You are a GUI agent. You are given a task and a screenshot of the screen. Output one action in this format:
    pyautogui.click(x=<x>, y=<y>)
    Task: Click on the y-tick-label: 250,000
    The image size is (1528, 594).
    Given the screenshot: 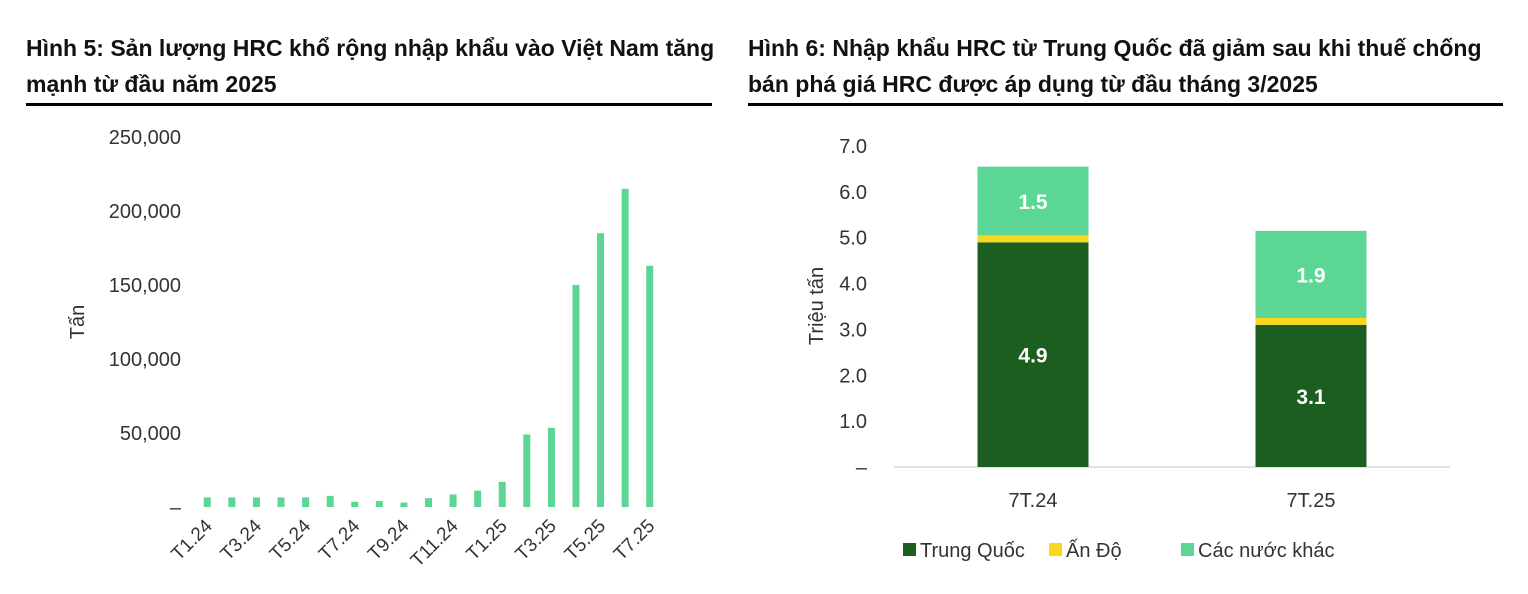 What is the action you would take?
    pyautogui.click(x=145, y=138)
    